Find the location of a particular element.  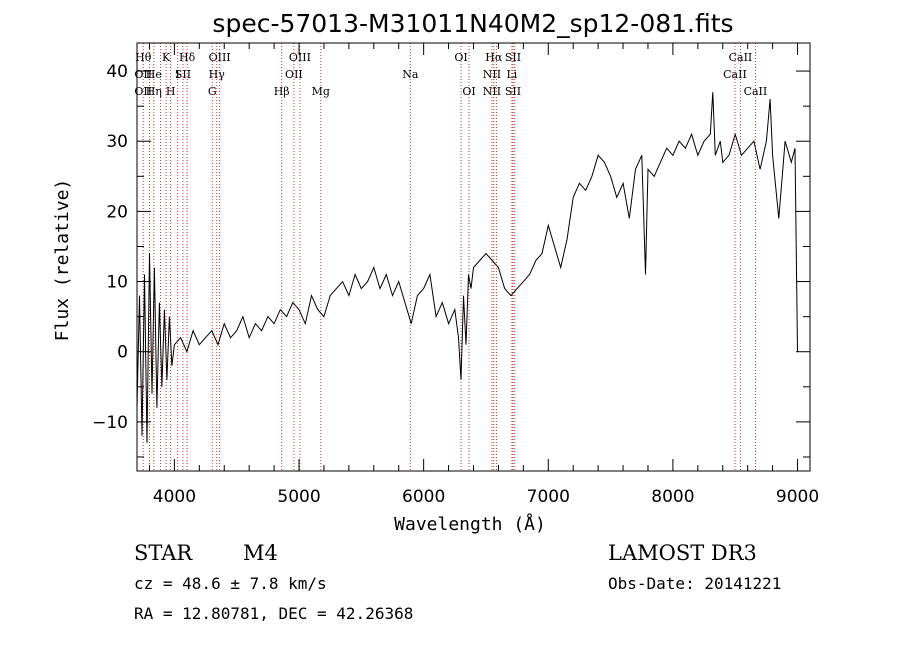

y-tick-label-3: 20 is located at coordinates (117, 212).